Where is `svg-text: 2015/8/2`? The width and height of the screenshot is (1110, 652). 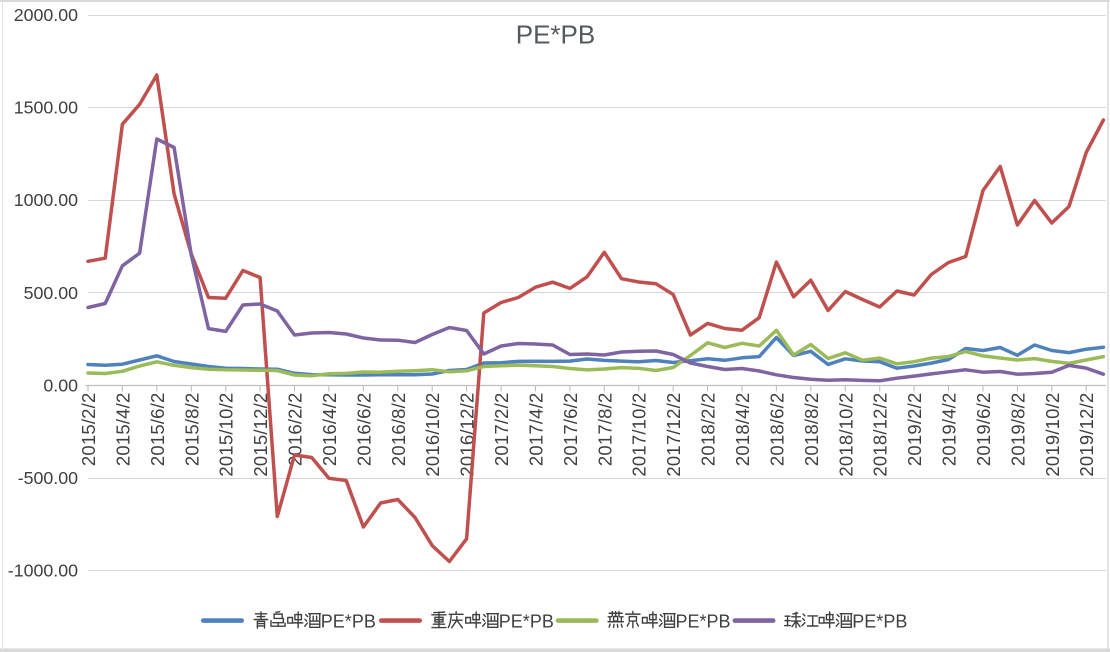
svg-text: 2015/8/2 is located at coordinates (191, 430).